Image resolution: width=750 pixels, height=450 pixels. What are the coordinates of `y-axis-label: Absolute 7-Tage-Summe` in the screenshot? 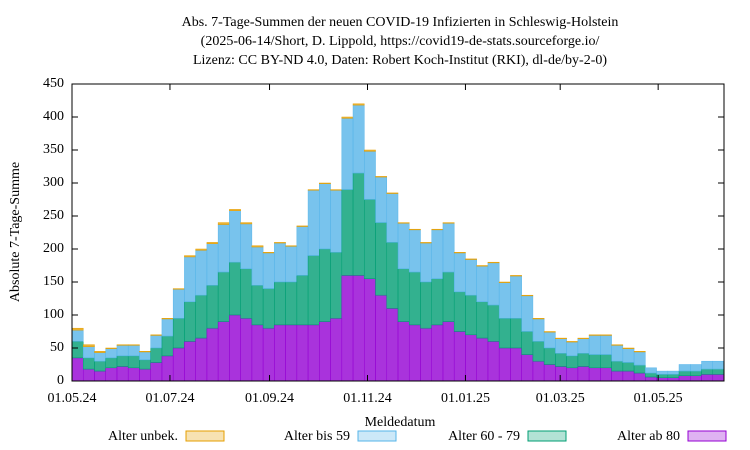 It's located at (15, 232).